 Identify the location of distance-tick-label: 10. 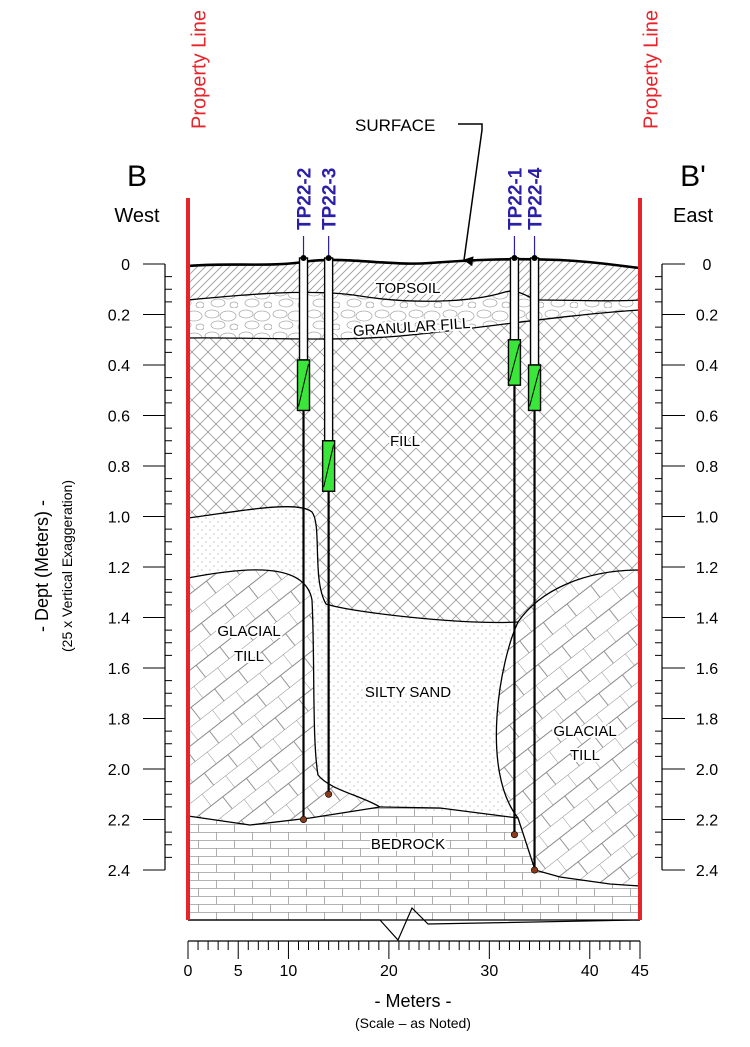
(289, 971).